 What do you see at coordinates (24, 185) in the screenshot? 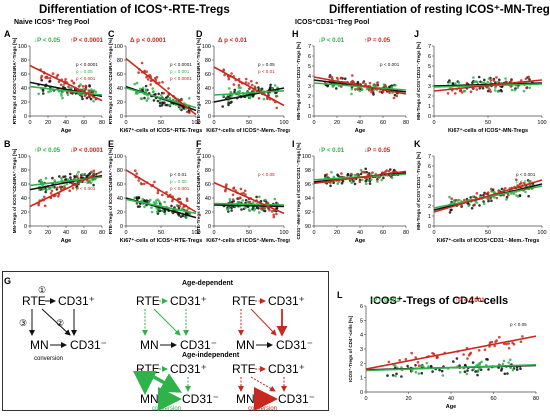
I see `y-tick-label-b: 60` at bounding box center [24, 185].